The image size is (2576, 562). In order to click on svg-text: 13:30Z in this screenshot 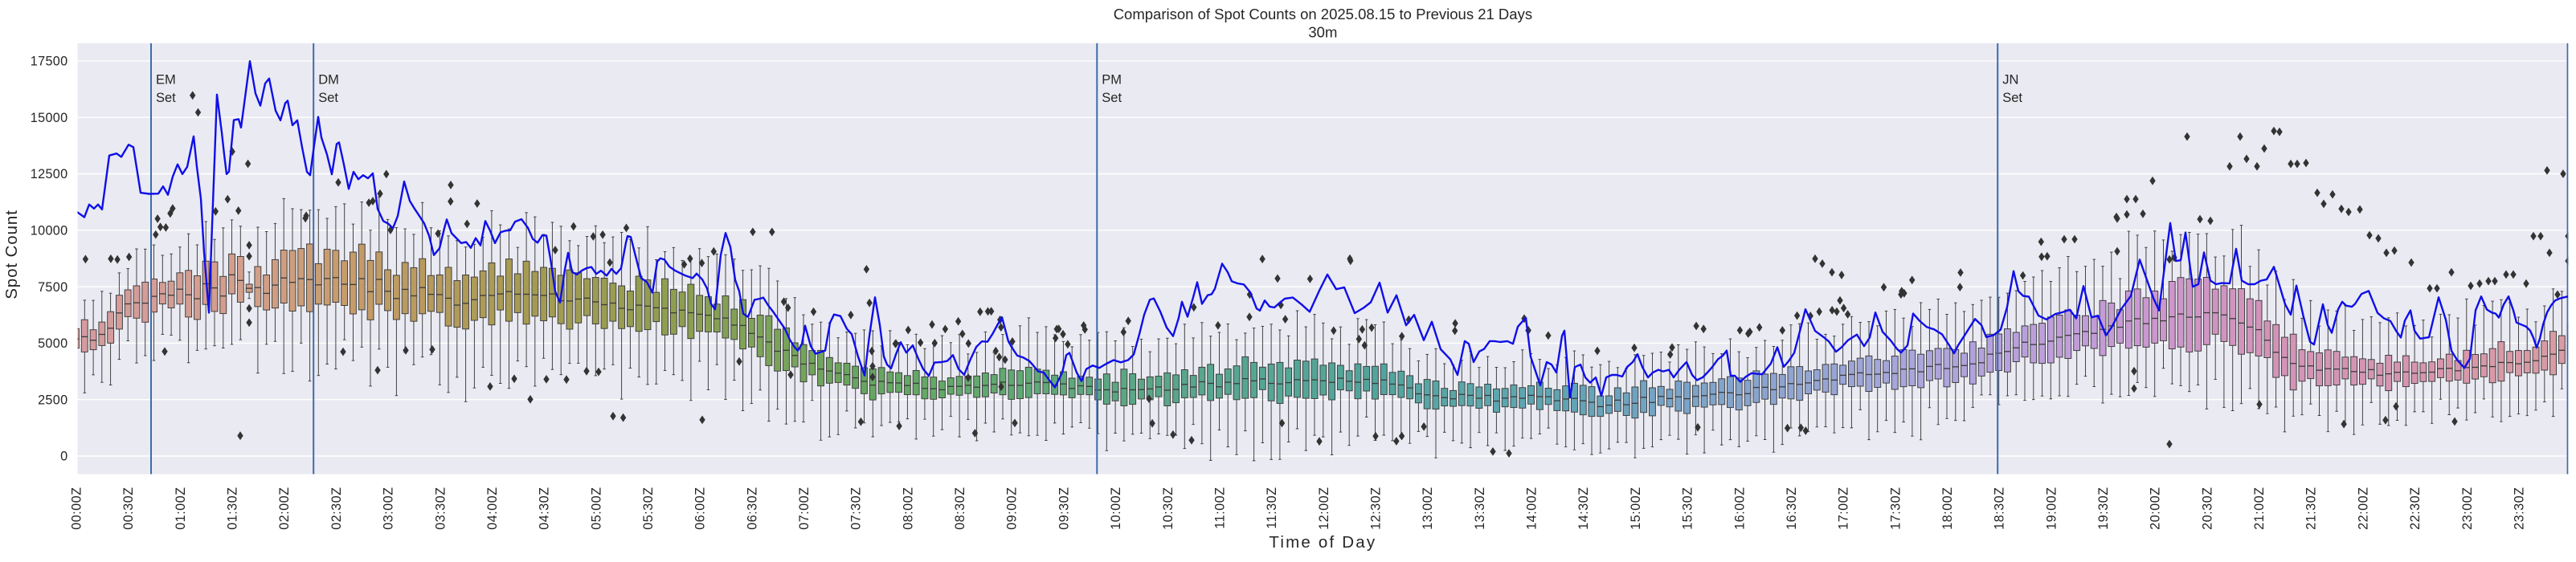, I will do `click(1480, 508)`.